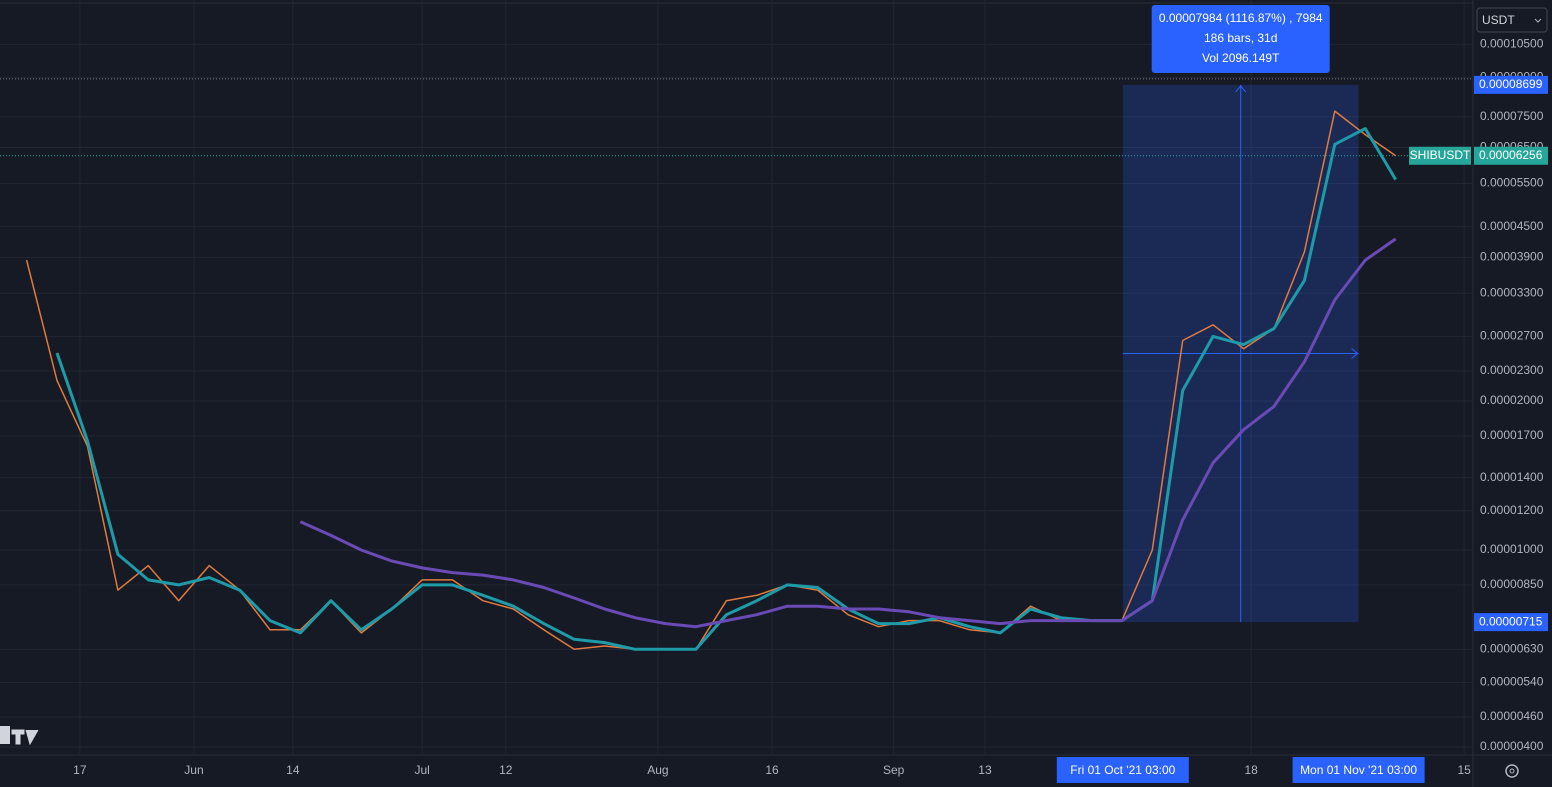 This screenshot has width=1552, height=787. Describe the element at coordinates (1512, 477) in the screenshot. I see `y-tick-label: 0.00001400` at that location.